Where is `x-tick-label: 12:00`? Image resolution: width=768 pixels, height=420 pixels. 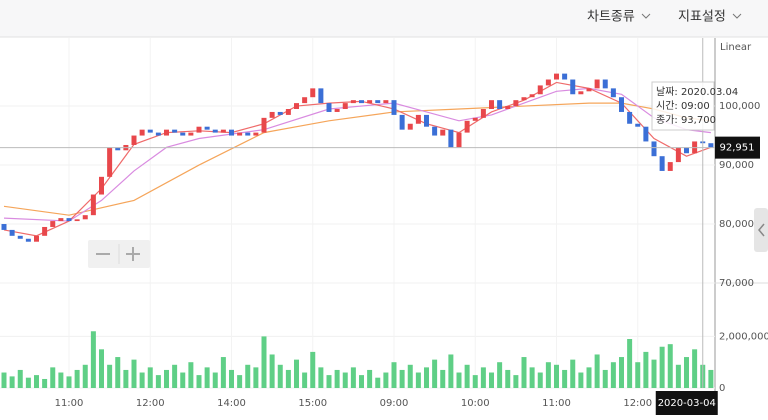
x-tick-label: 12:00 is located at coordinates (150, 403).